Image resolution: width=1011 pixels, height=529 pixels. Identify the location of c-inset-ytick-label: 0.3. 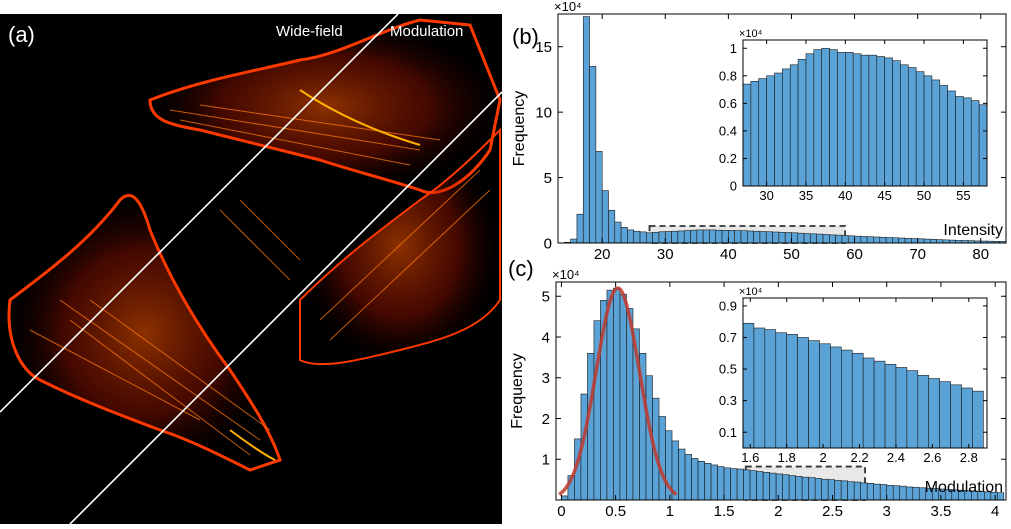
(728, 400).